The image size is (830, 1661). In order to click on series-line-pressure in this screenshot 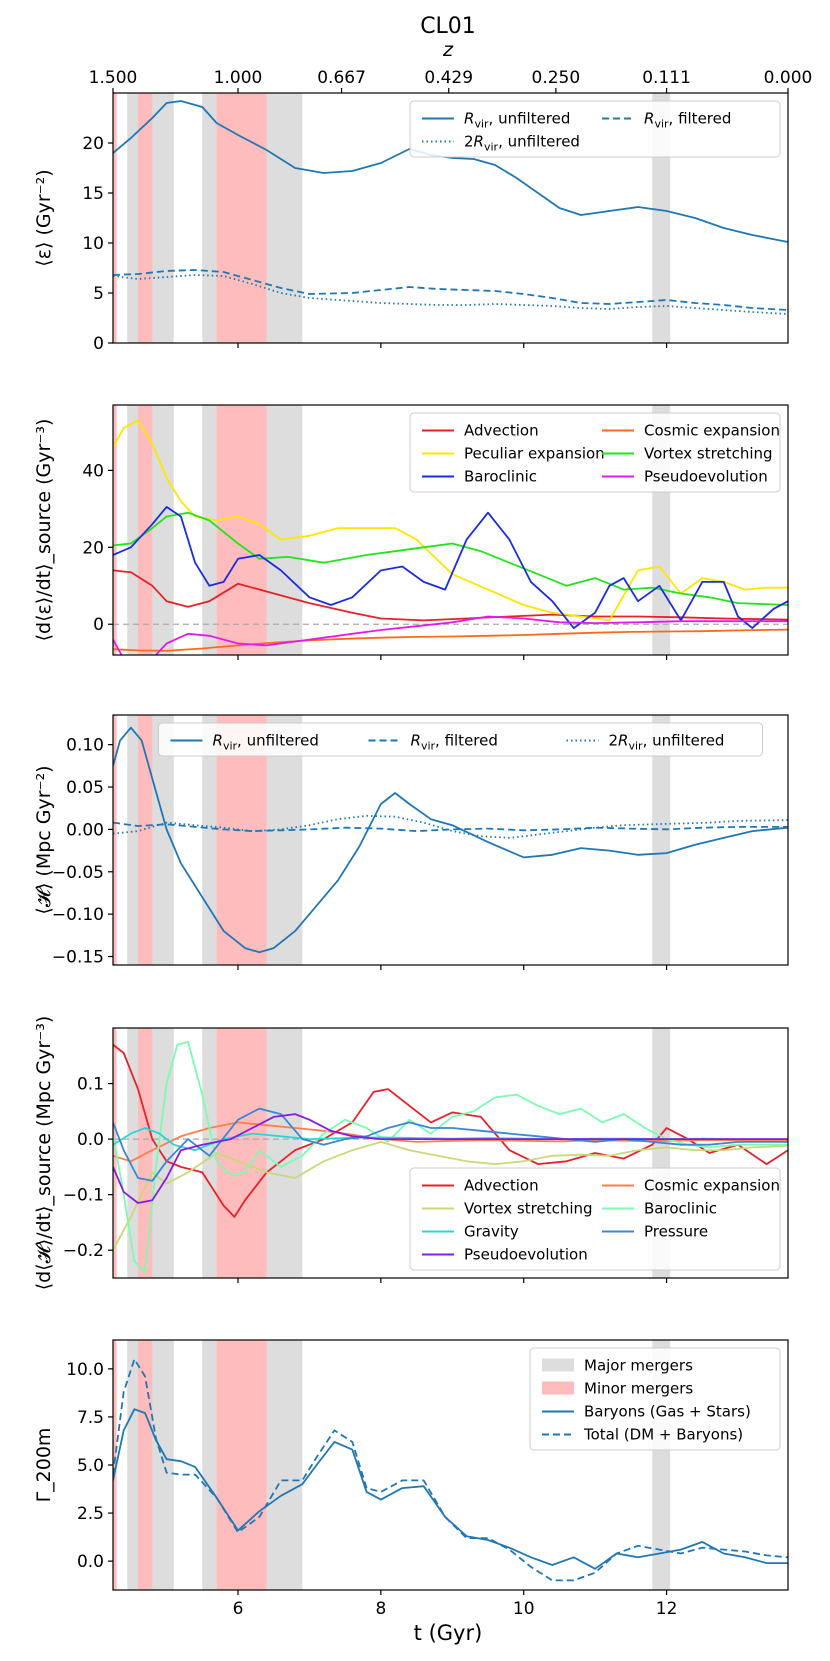, I will do `click(450, 1144)`.